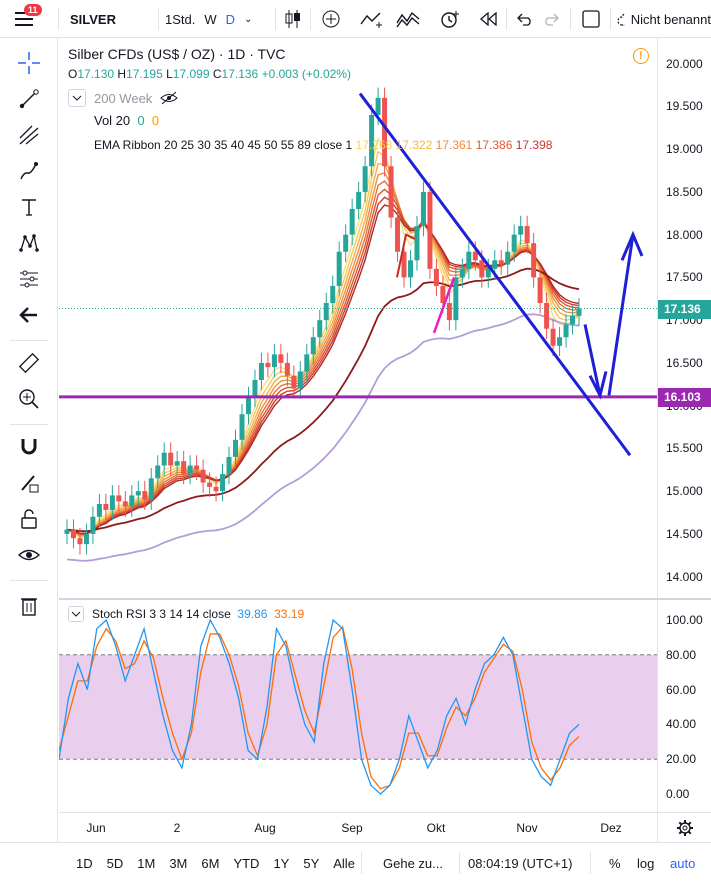  Describe the element at coordinates (29, 99) in the screenshot. I see `trendline-icon` at that location.